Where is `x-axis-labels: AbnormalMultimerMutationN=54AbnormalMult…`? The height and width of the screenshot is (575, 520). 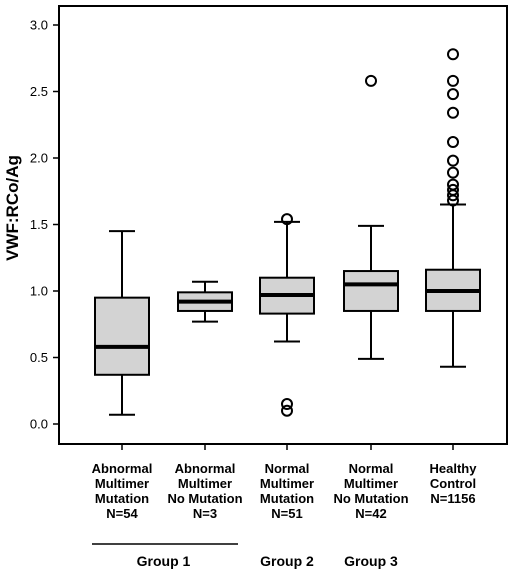
x-axis-labels: AbnormalMultimerMutationN=54AbnormalMult… is located at coordinates (285, 482).